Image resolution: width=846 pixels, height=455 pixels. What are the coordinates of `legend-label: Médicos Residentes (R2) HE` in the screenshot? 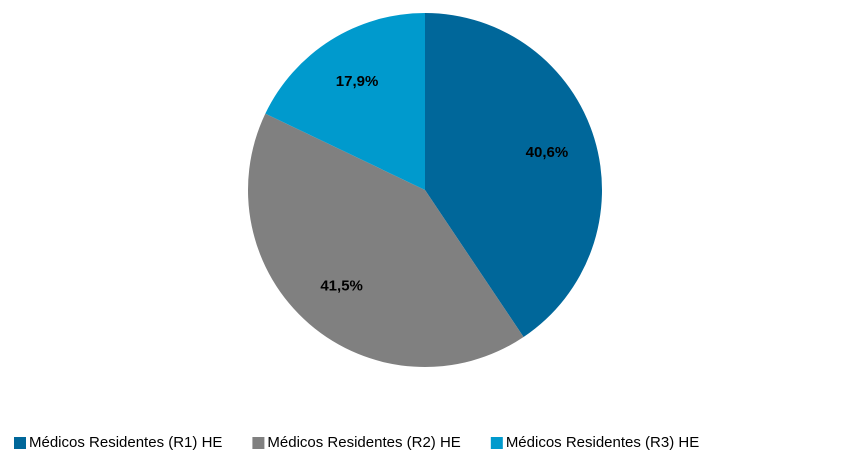 It's located at (363, 442).